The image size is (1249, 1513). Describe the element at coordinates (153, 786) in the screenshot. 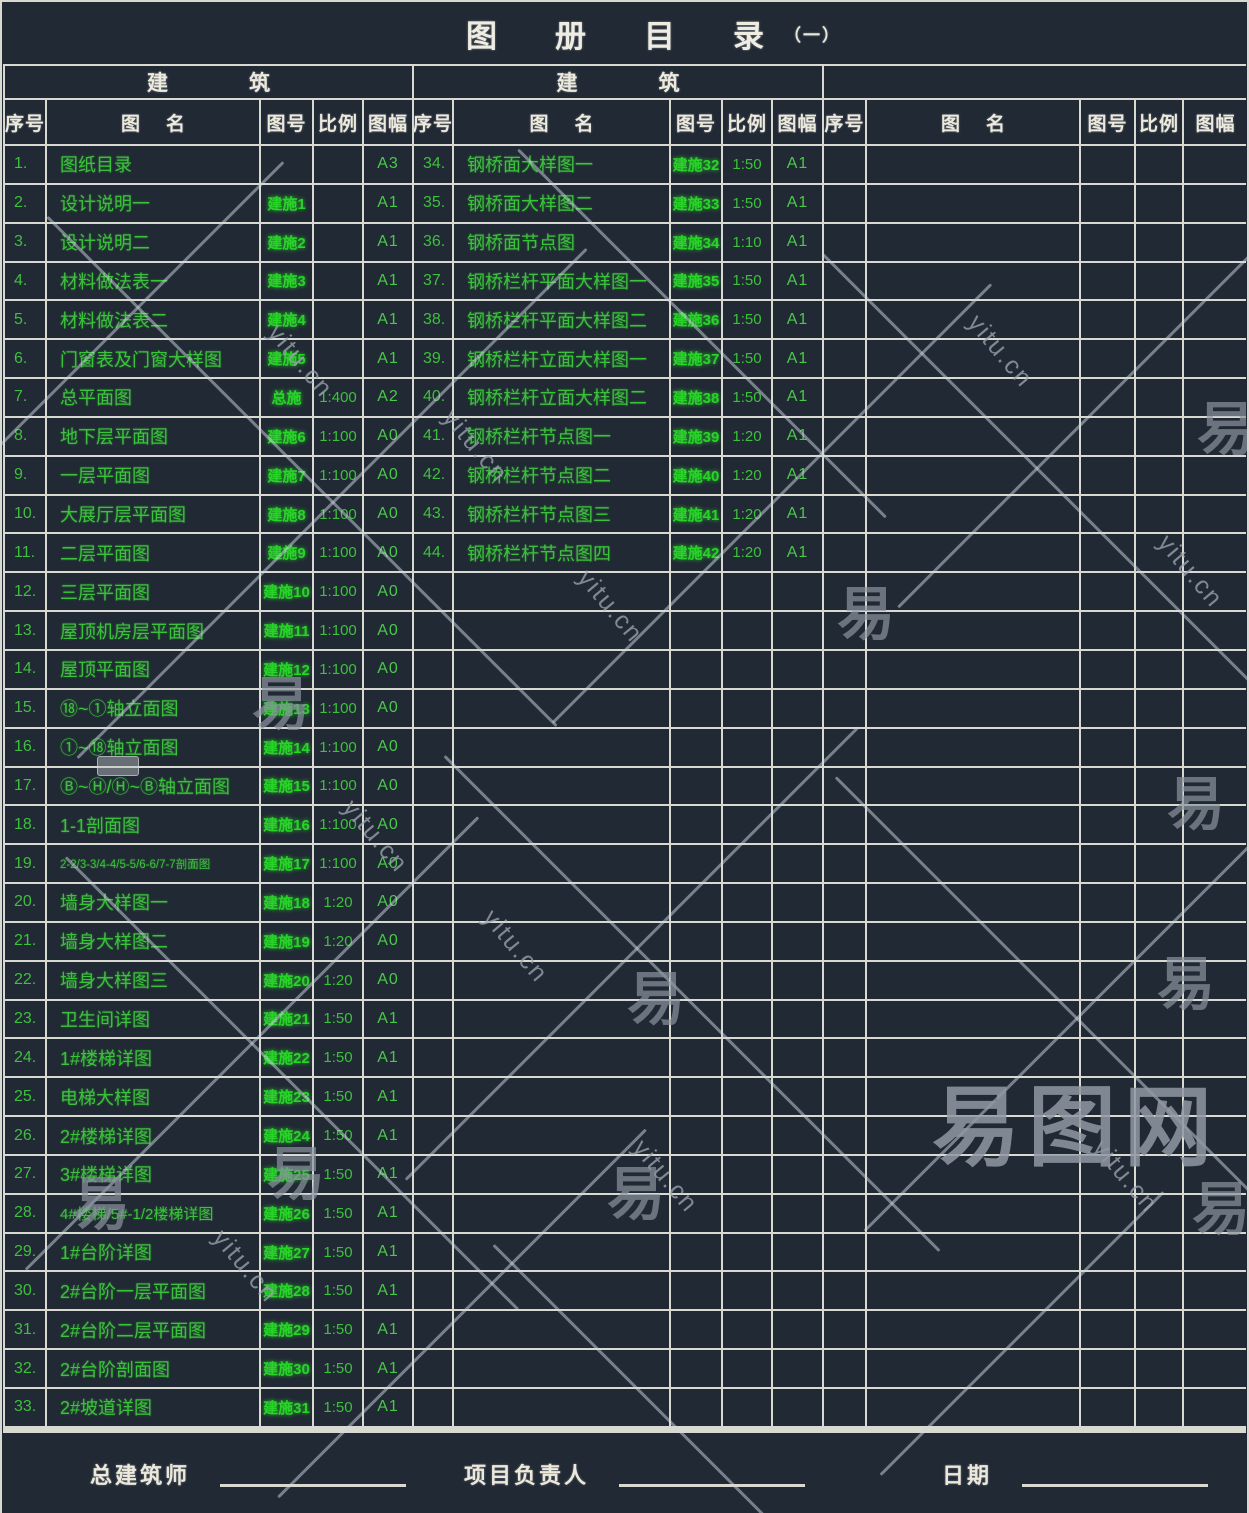

I see `drawing-name-cell: Ⓑ~Ⓗ/Ⓗ~Ⓑ轴立面图` at that location.